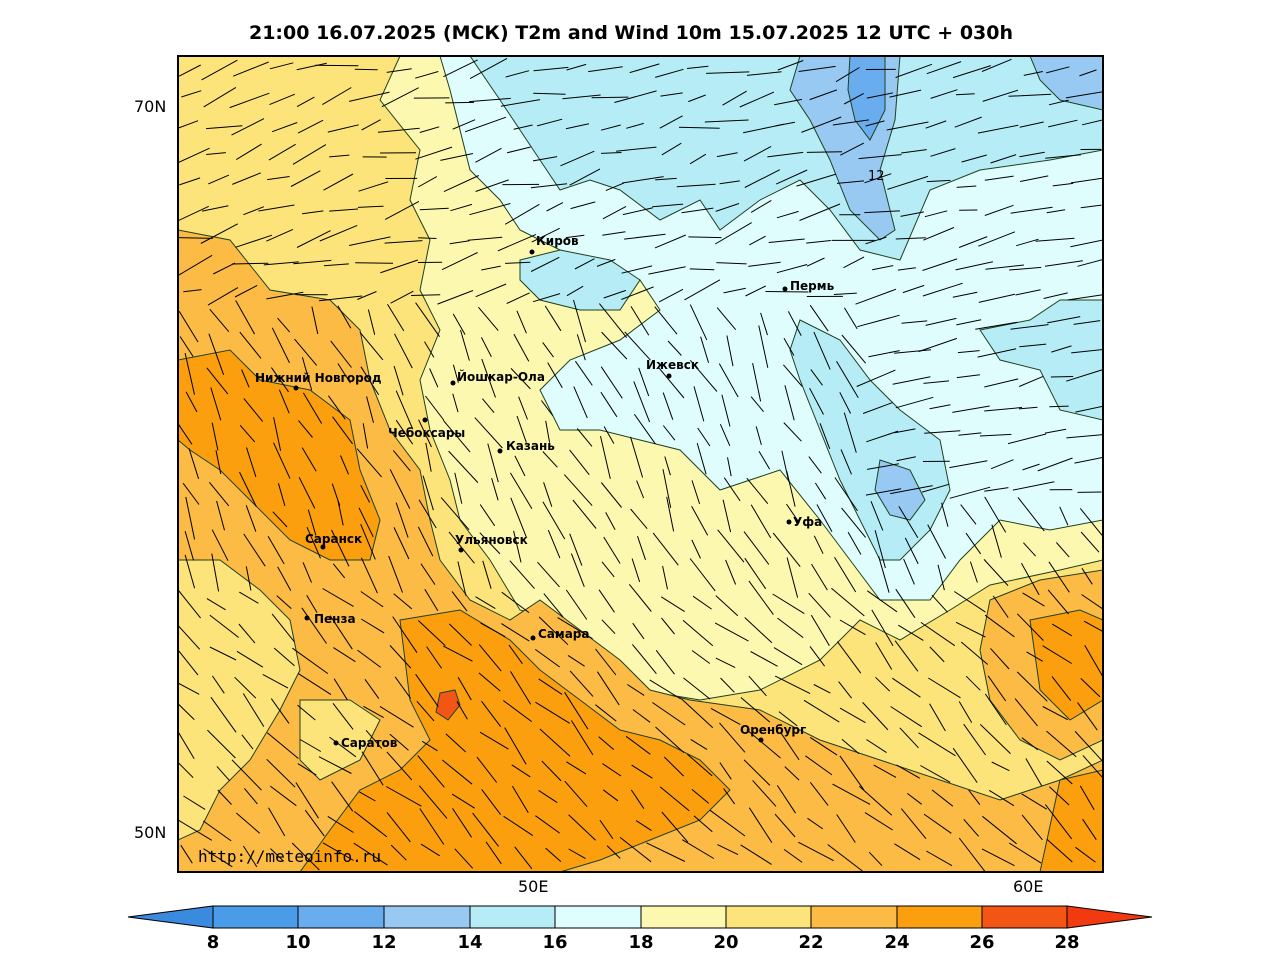  I want to click on colorbar-label: 24, so click(896, 942).